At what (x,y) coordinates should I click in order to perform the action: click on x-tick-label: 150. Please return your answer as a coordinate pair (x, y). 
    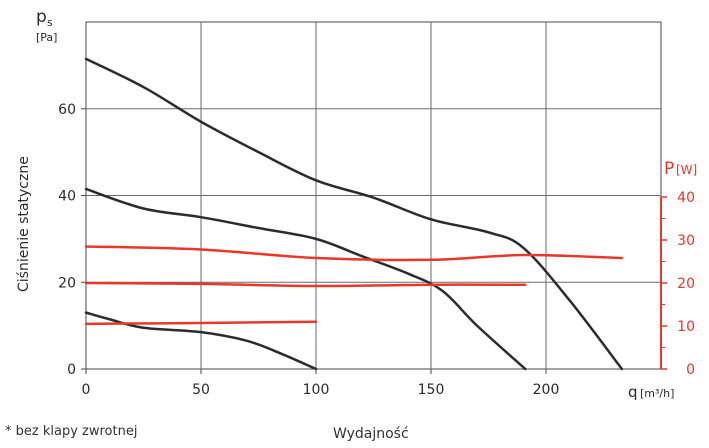
    Looking at the image, I should click on (431, 390).